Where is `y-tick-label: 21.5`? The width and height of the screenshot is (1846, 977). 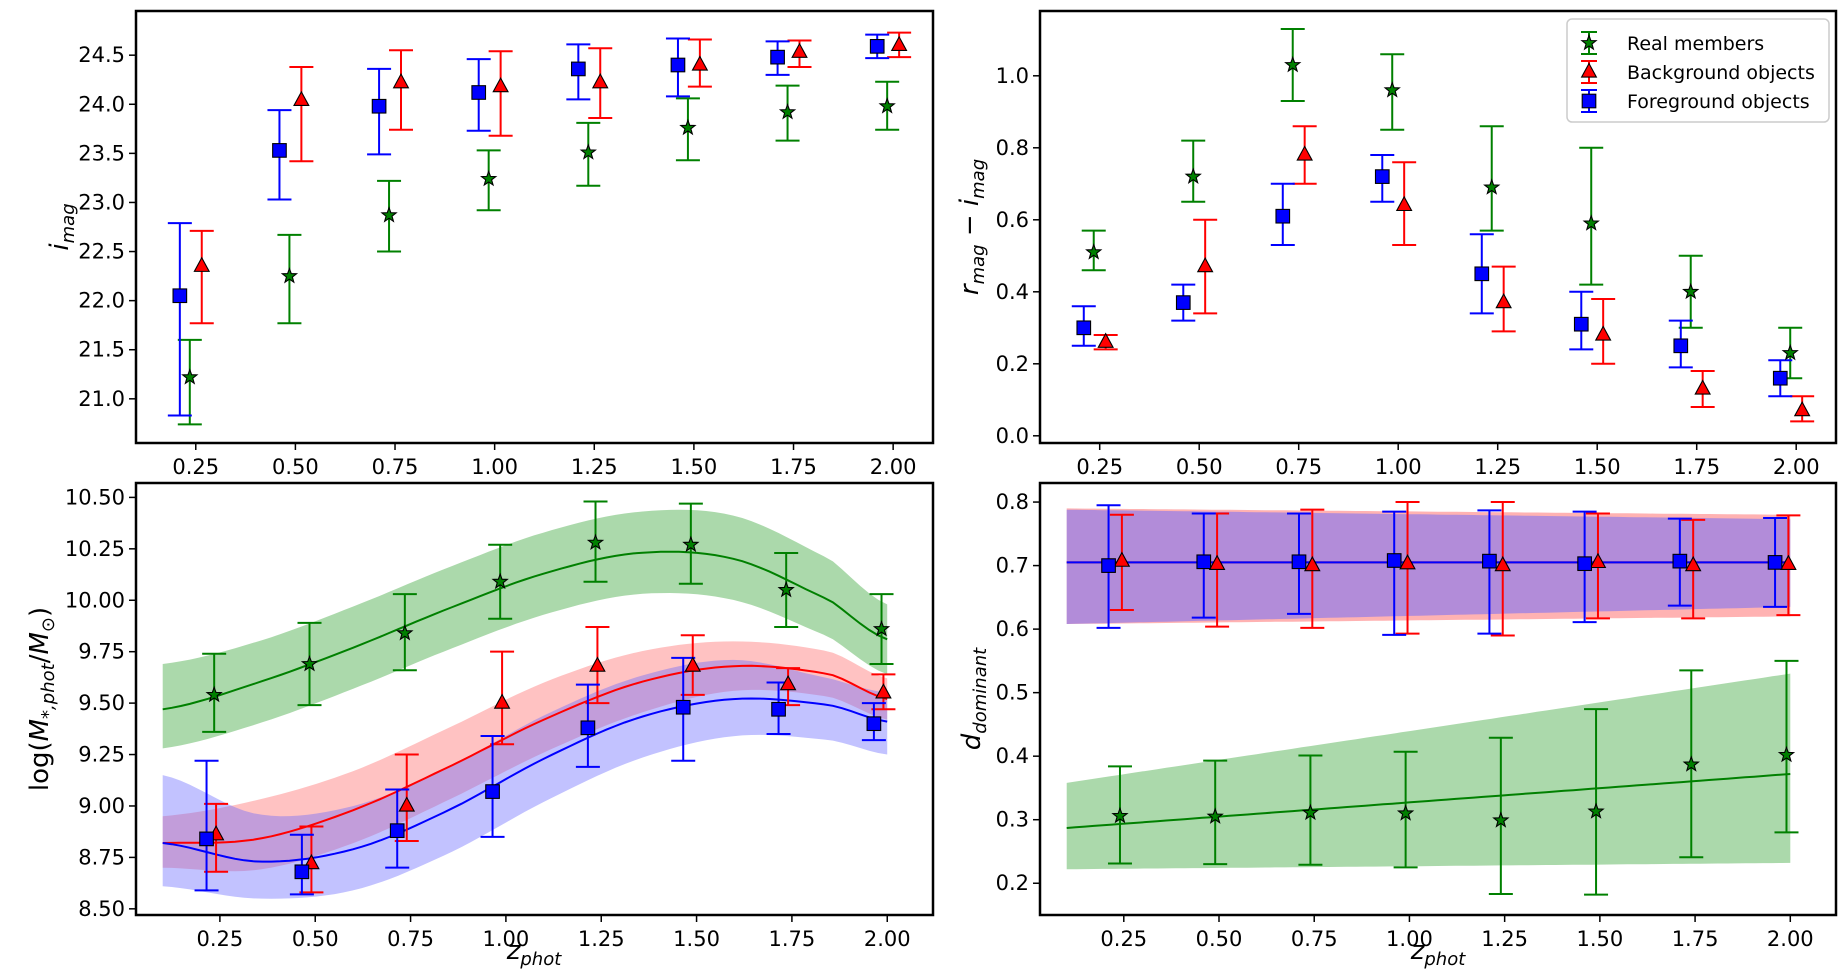 y-tick-label: 21.5 is located at coordinates (101, 350).